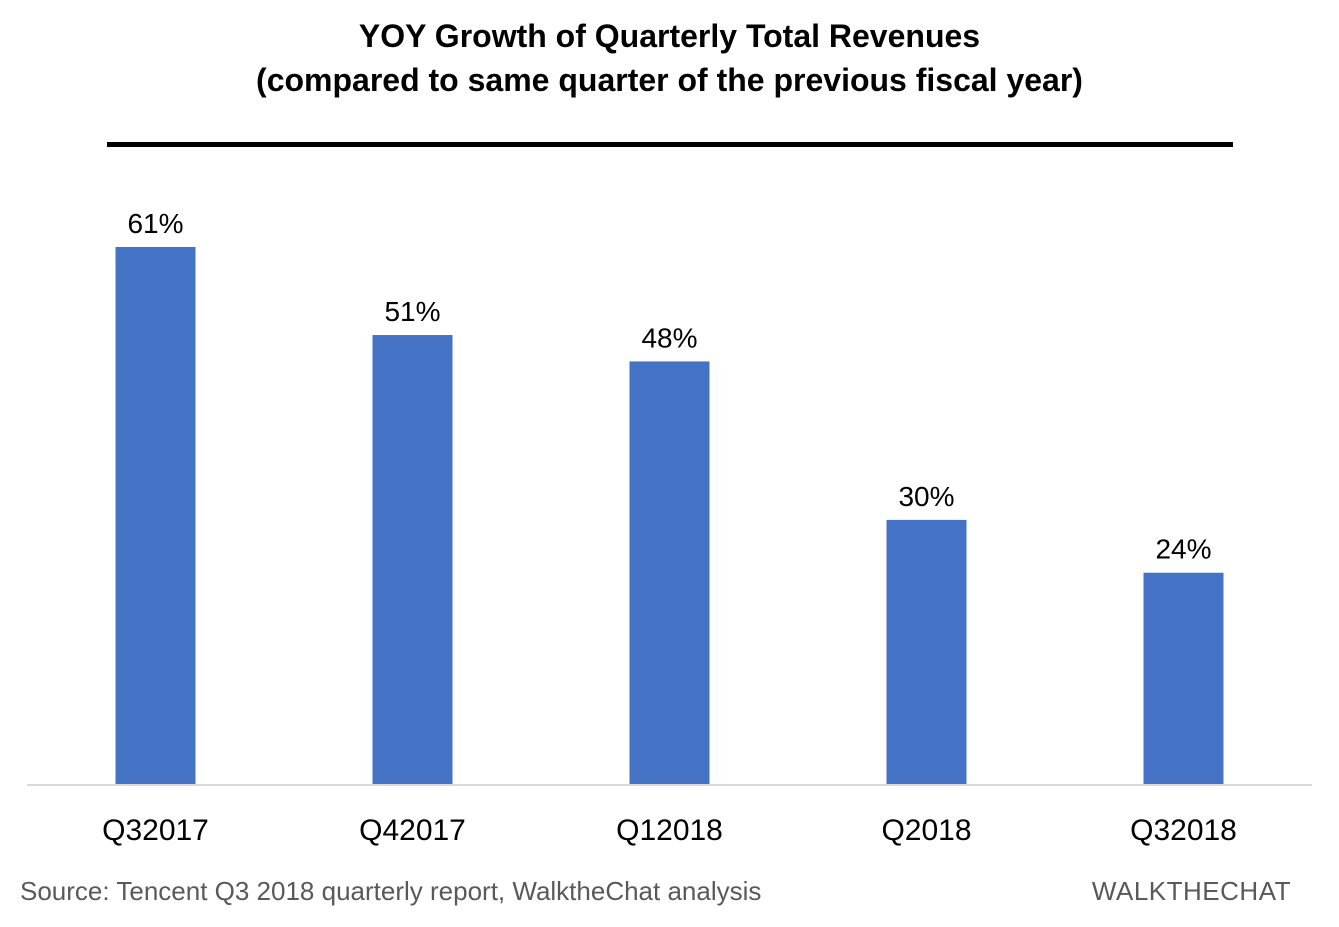  I want to click on data-label-q32017: 61%, so click(155, 223).